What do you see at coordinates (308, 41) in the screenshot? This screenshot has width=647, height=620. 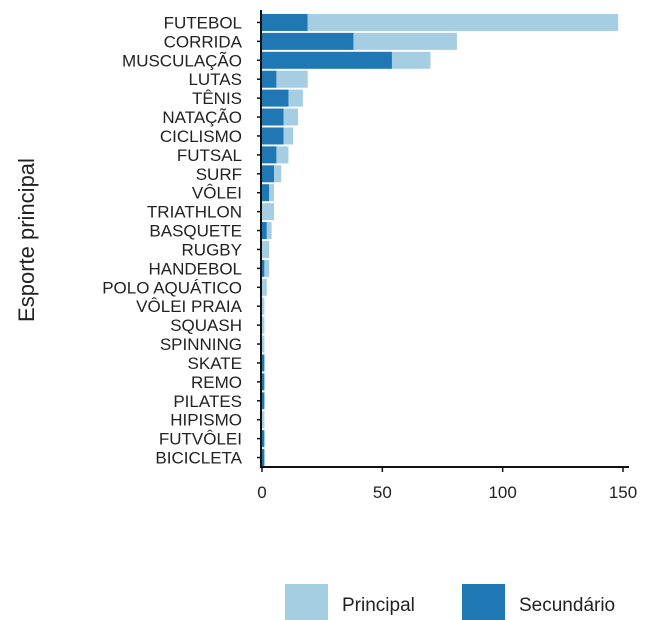 I see `bar-corrida-secundario` at bounding box center [308, 41].